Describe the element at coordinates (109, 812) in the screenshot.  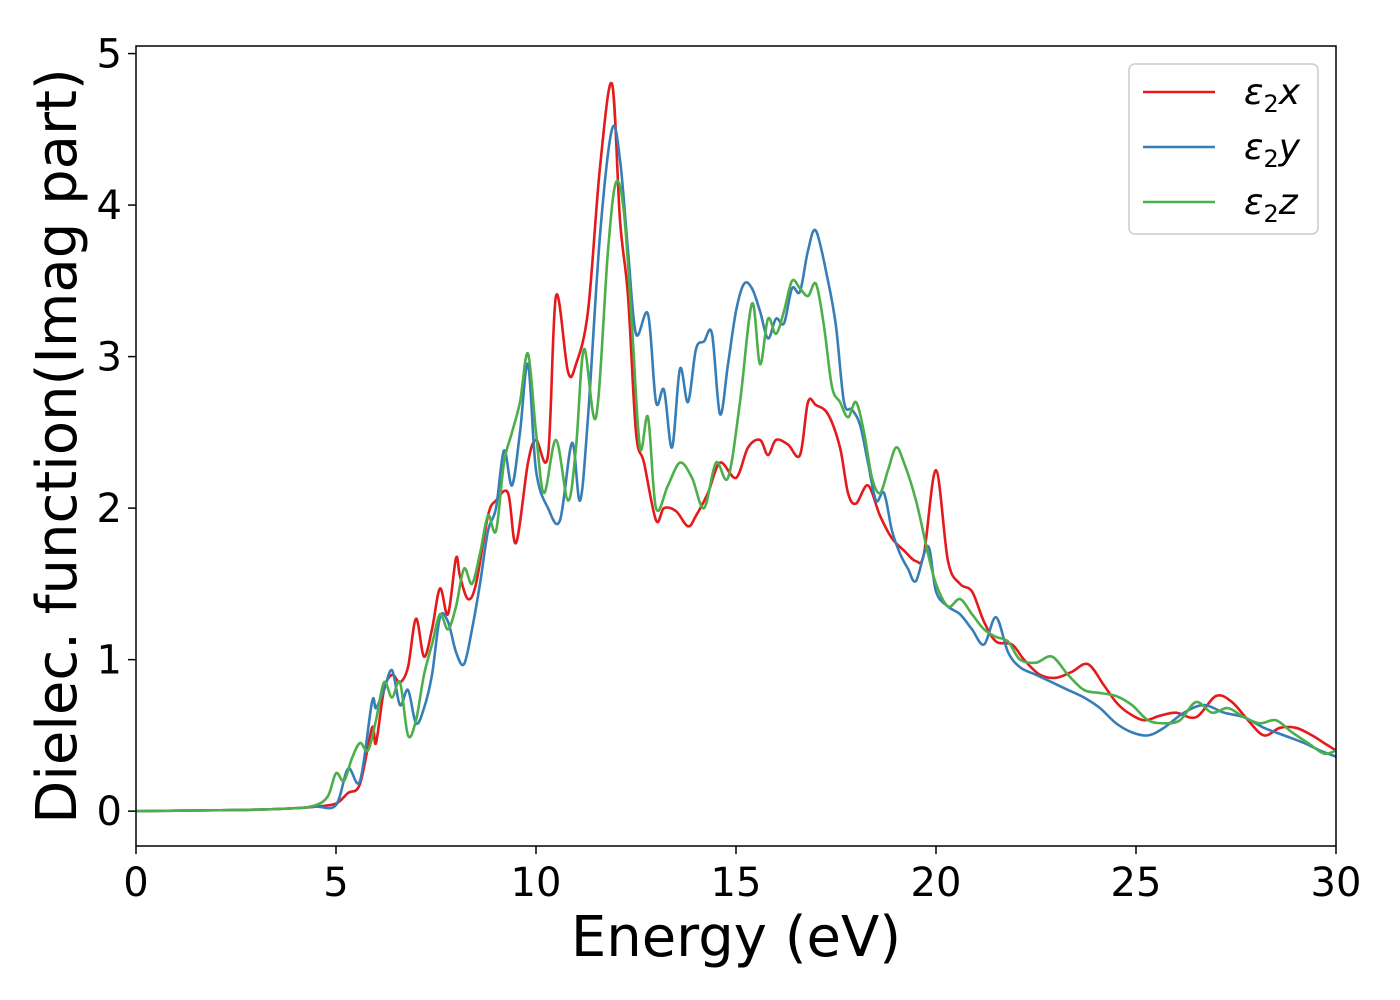
I see `y-tick-label: 0` at that location.